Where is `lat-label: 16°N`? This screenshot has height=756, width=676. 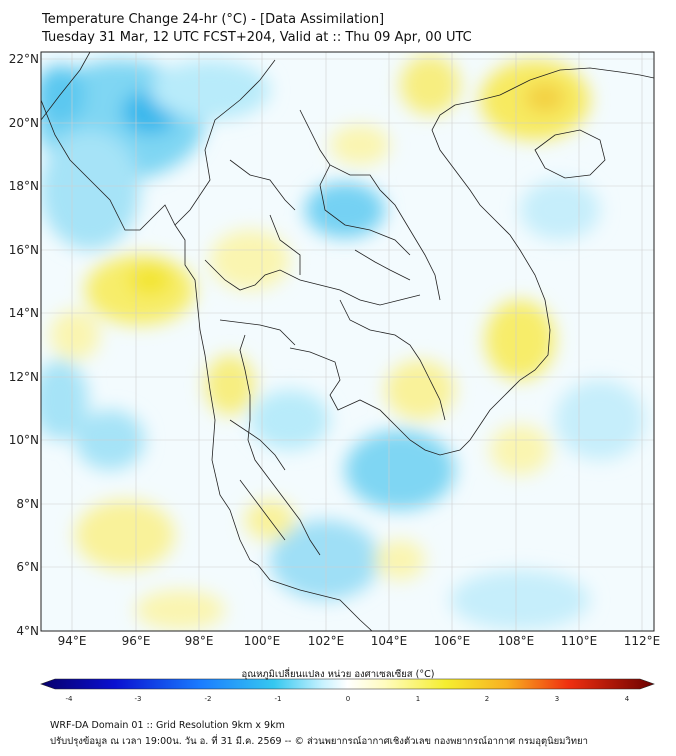
lat-label: 16°N is located at coordinates (24, 250).